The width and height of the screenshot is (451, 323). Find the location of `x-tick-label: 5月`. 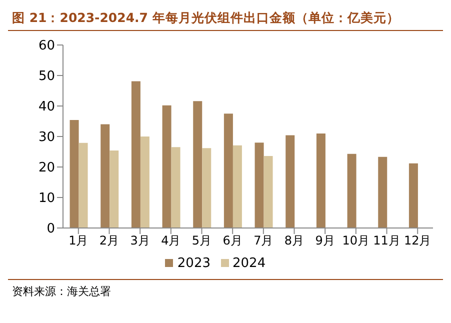

x-tick-label: 5月 is located at coordinates (202, 241).